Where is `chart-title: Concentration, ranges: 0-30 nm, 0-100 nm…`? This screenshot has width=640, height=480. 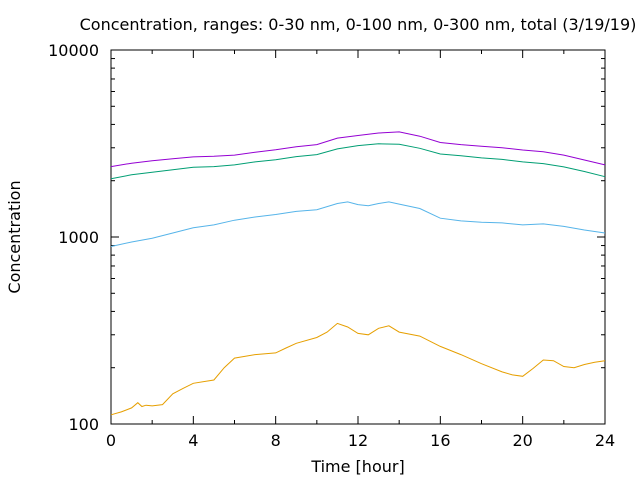 chart-title: Concentration, ranges: 0-30 nm, 0-100 nm… is located at coordinates (358, 24).